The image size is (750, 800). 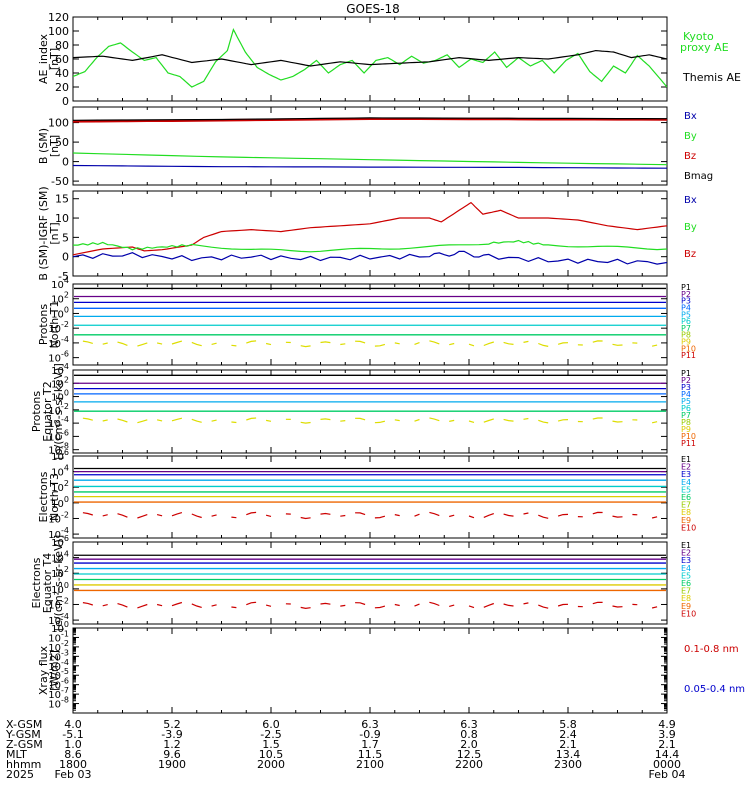 I want to click on x-axis-tick-value: Feb 03, so click(x=73, y=774).